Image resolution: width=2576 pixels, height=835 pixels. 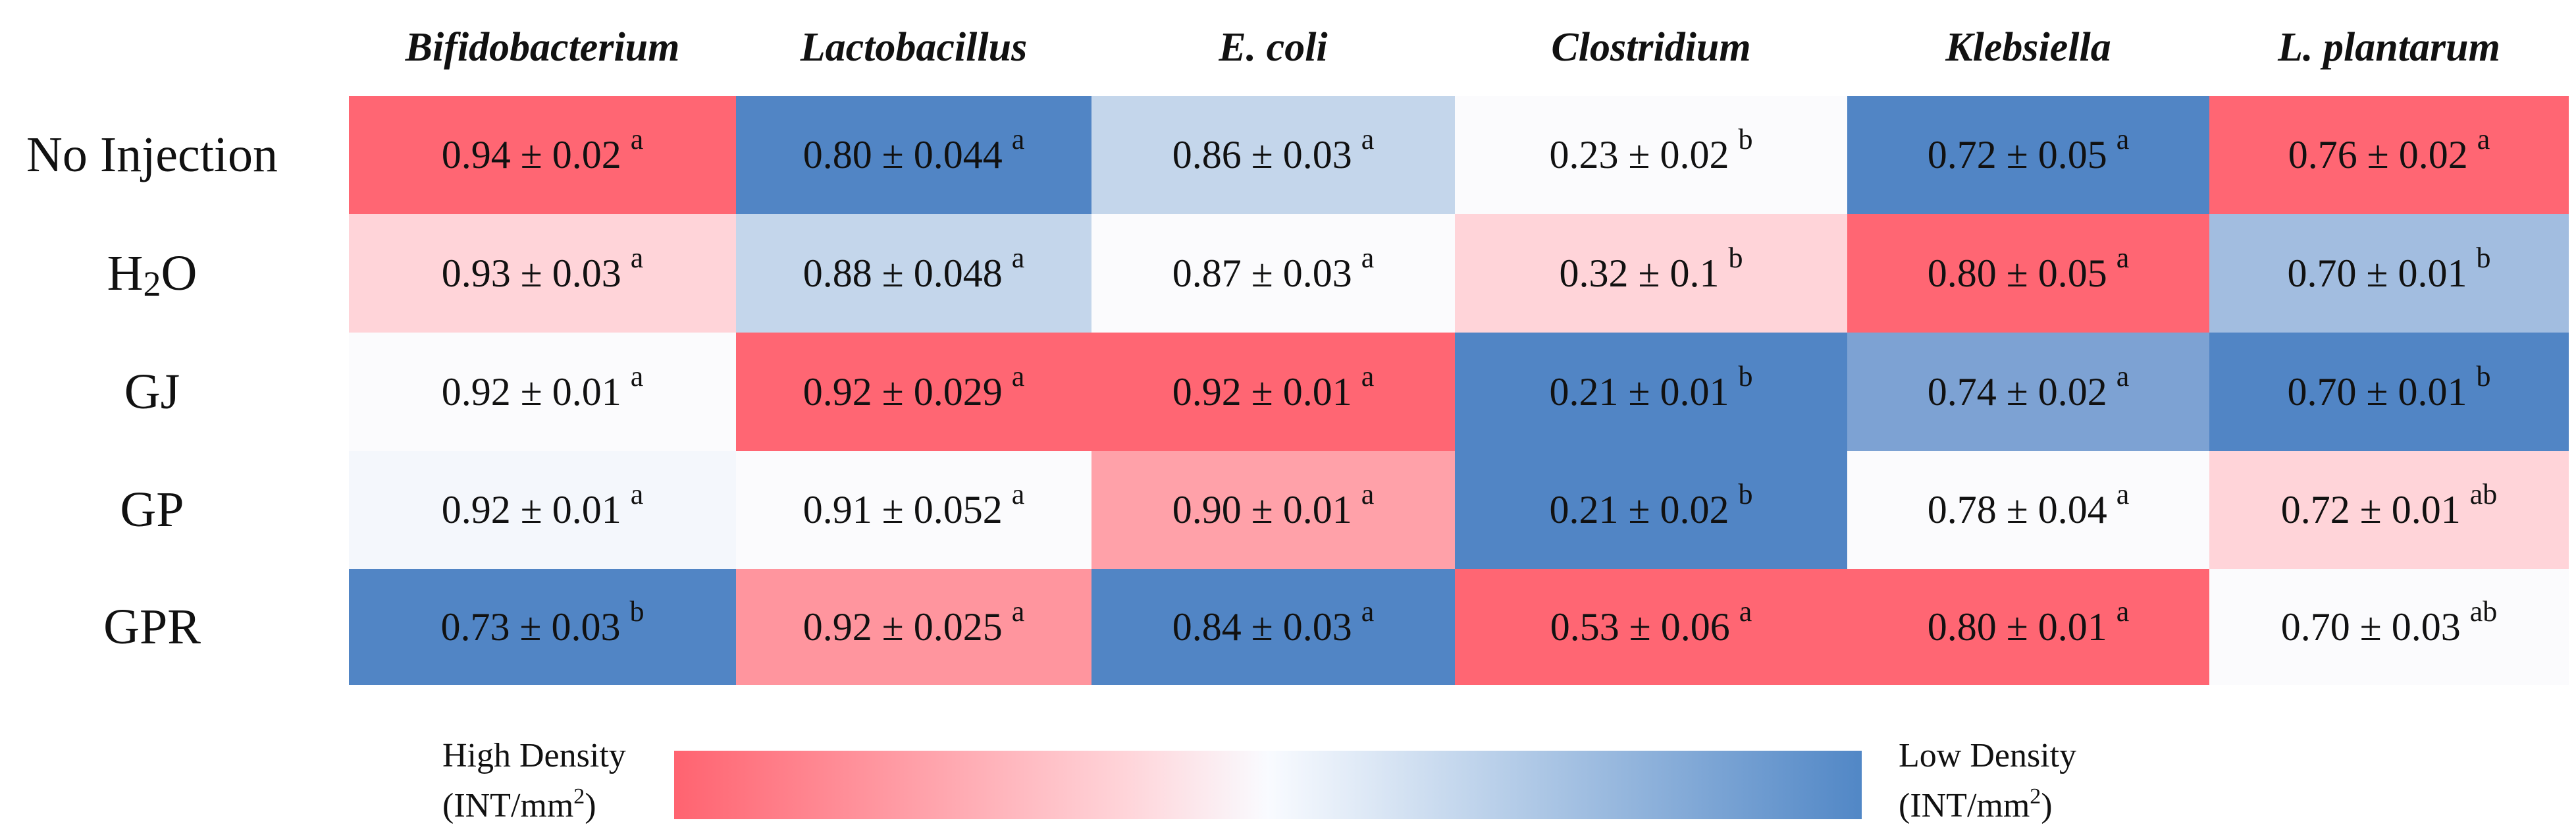 I want to click on cell-value: 0.86 ± 0.03, so click(x=1262, y=154).